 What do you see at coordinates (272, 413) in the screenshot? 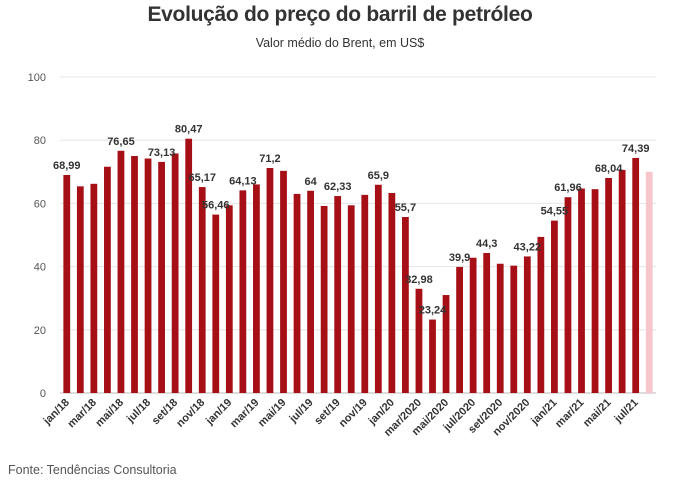
I see `x-tick-label: mai/19` at bounding box center [272, 413].